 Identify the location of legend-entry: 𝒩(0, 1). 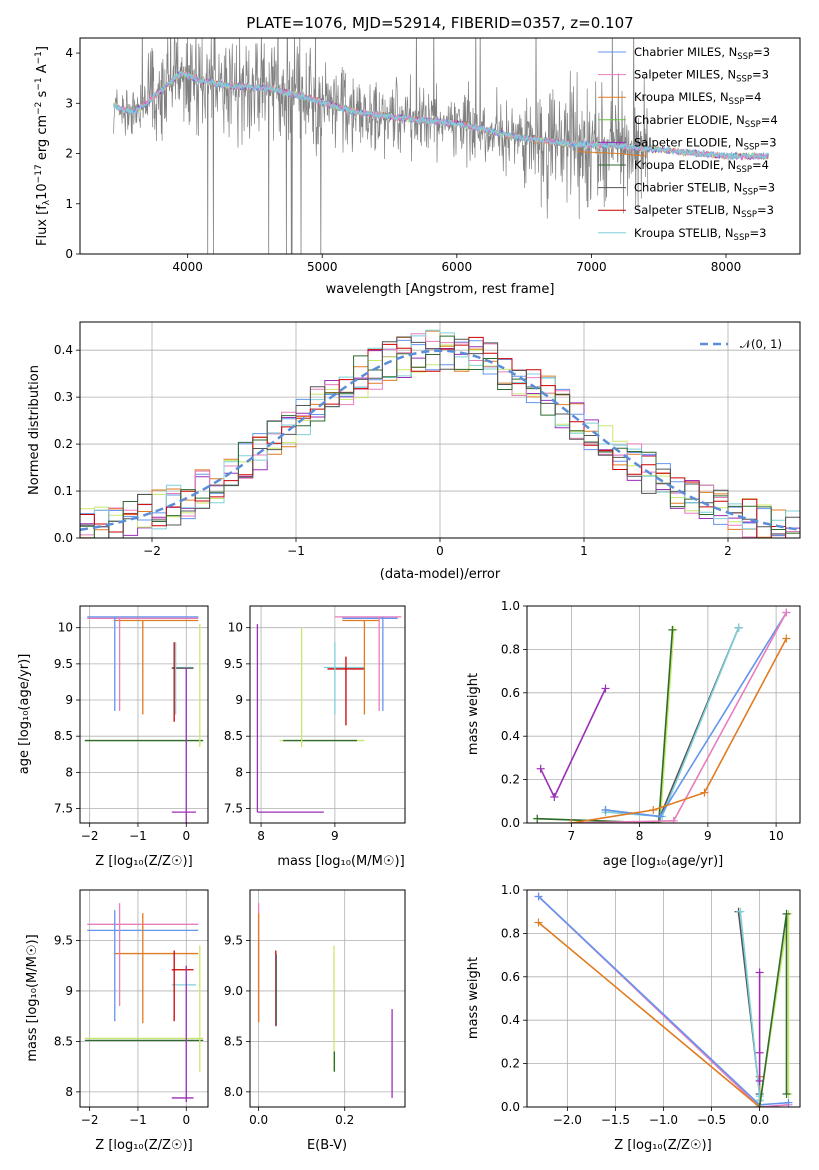
(761, 344).